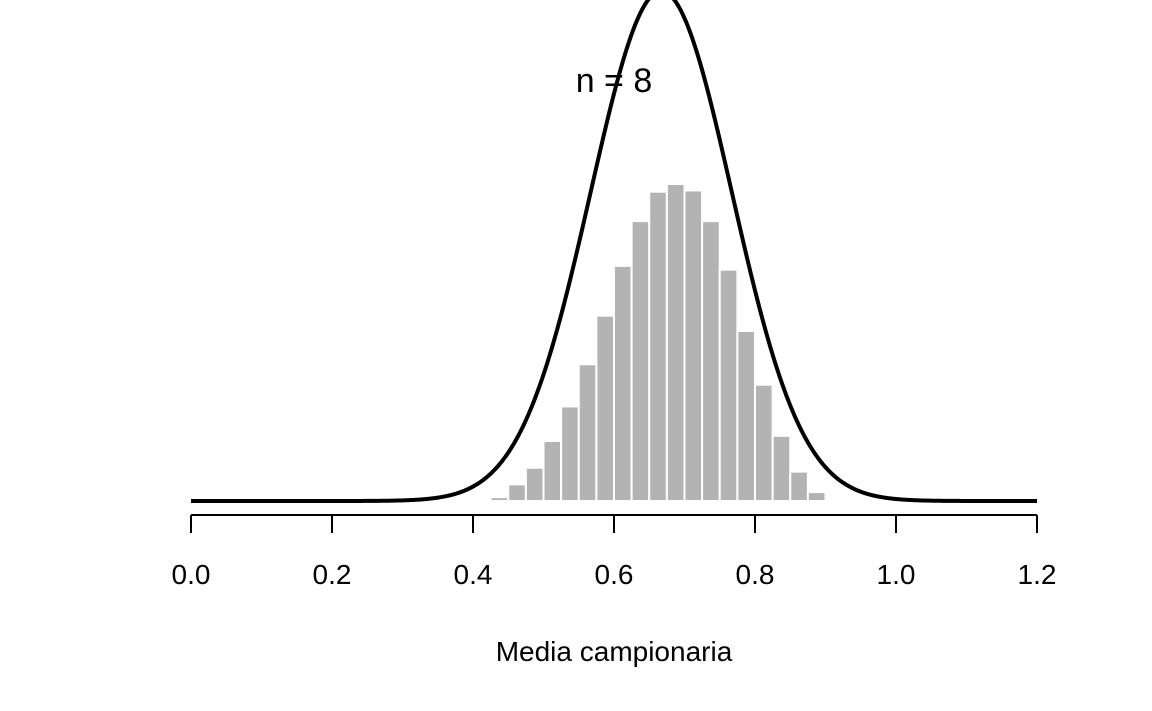 This screenshot has height=711, width=1152. I want to click on x-tick-label: 1.0, so click(896, 574).